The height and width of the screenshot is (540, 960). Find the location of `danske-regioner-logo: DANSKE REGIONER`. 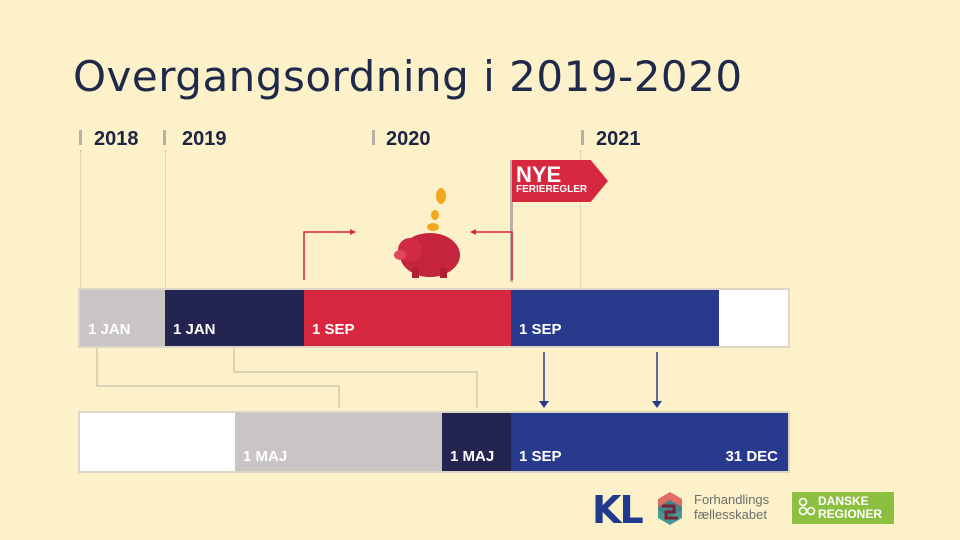

danske-regioner-logo: DANSKE REGIONER is located at coordinates (843, 508).